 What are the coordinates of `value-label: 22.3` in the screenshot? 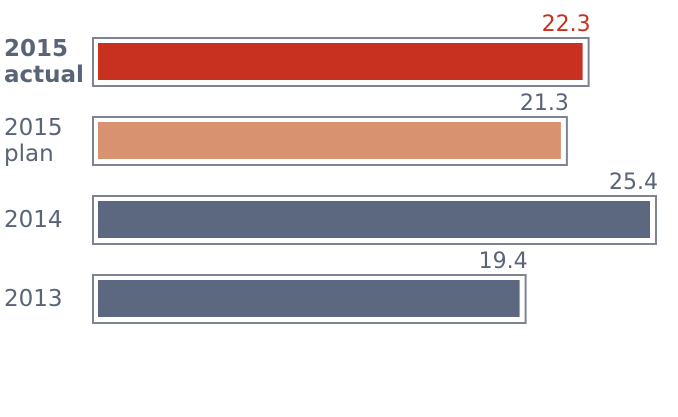 It's located at (566, 24).